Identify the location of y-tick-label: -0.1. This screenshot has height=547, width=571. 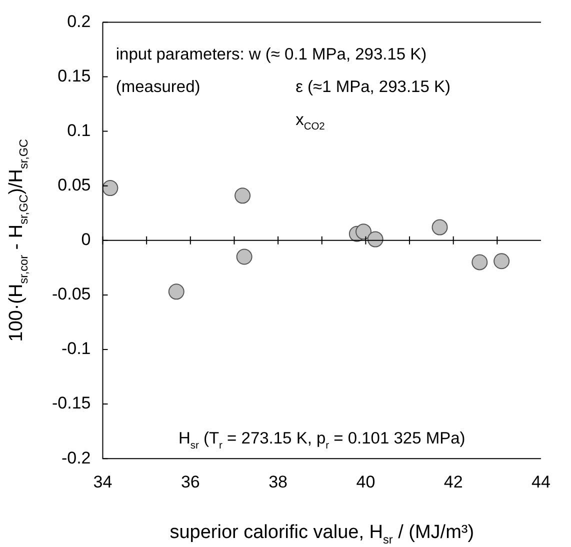
(76, 348).